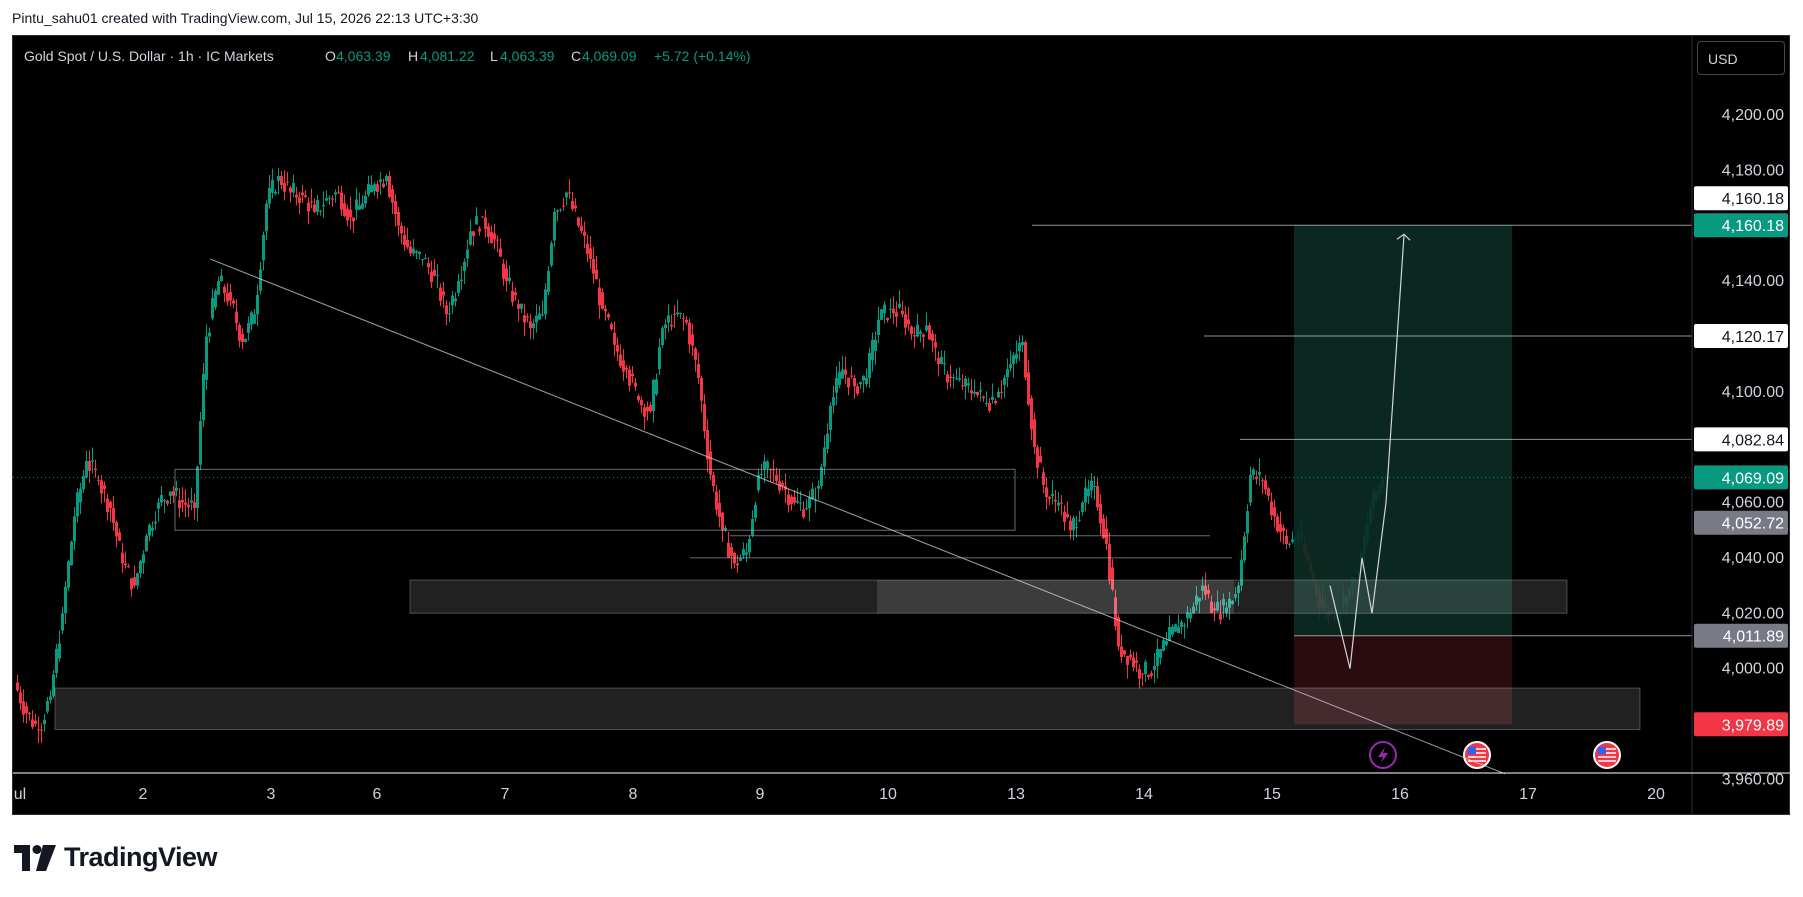 The width and height of the screenshot is (1803, 897). I want to click on stop-price-label-background, so click(1741, 724).